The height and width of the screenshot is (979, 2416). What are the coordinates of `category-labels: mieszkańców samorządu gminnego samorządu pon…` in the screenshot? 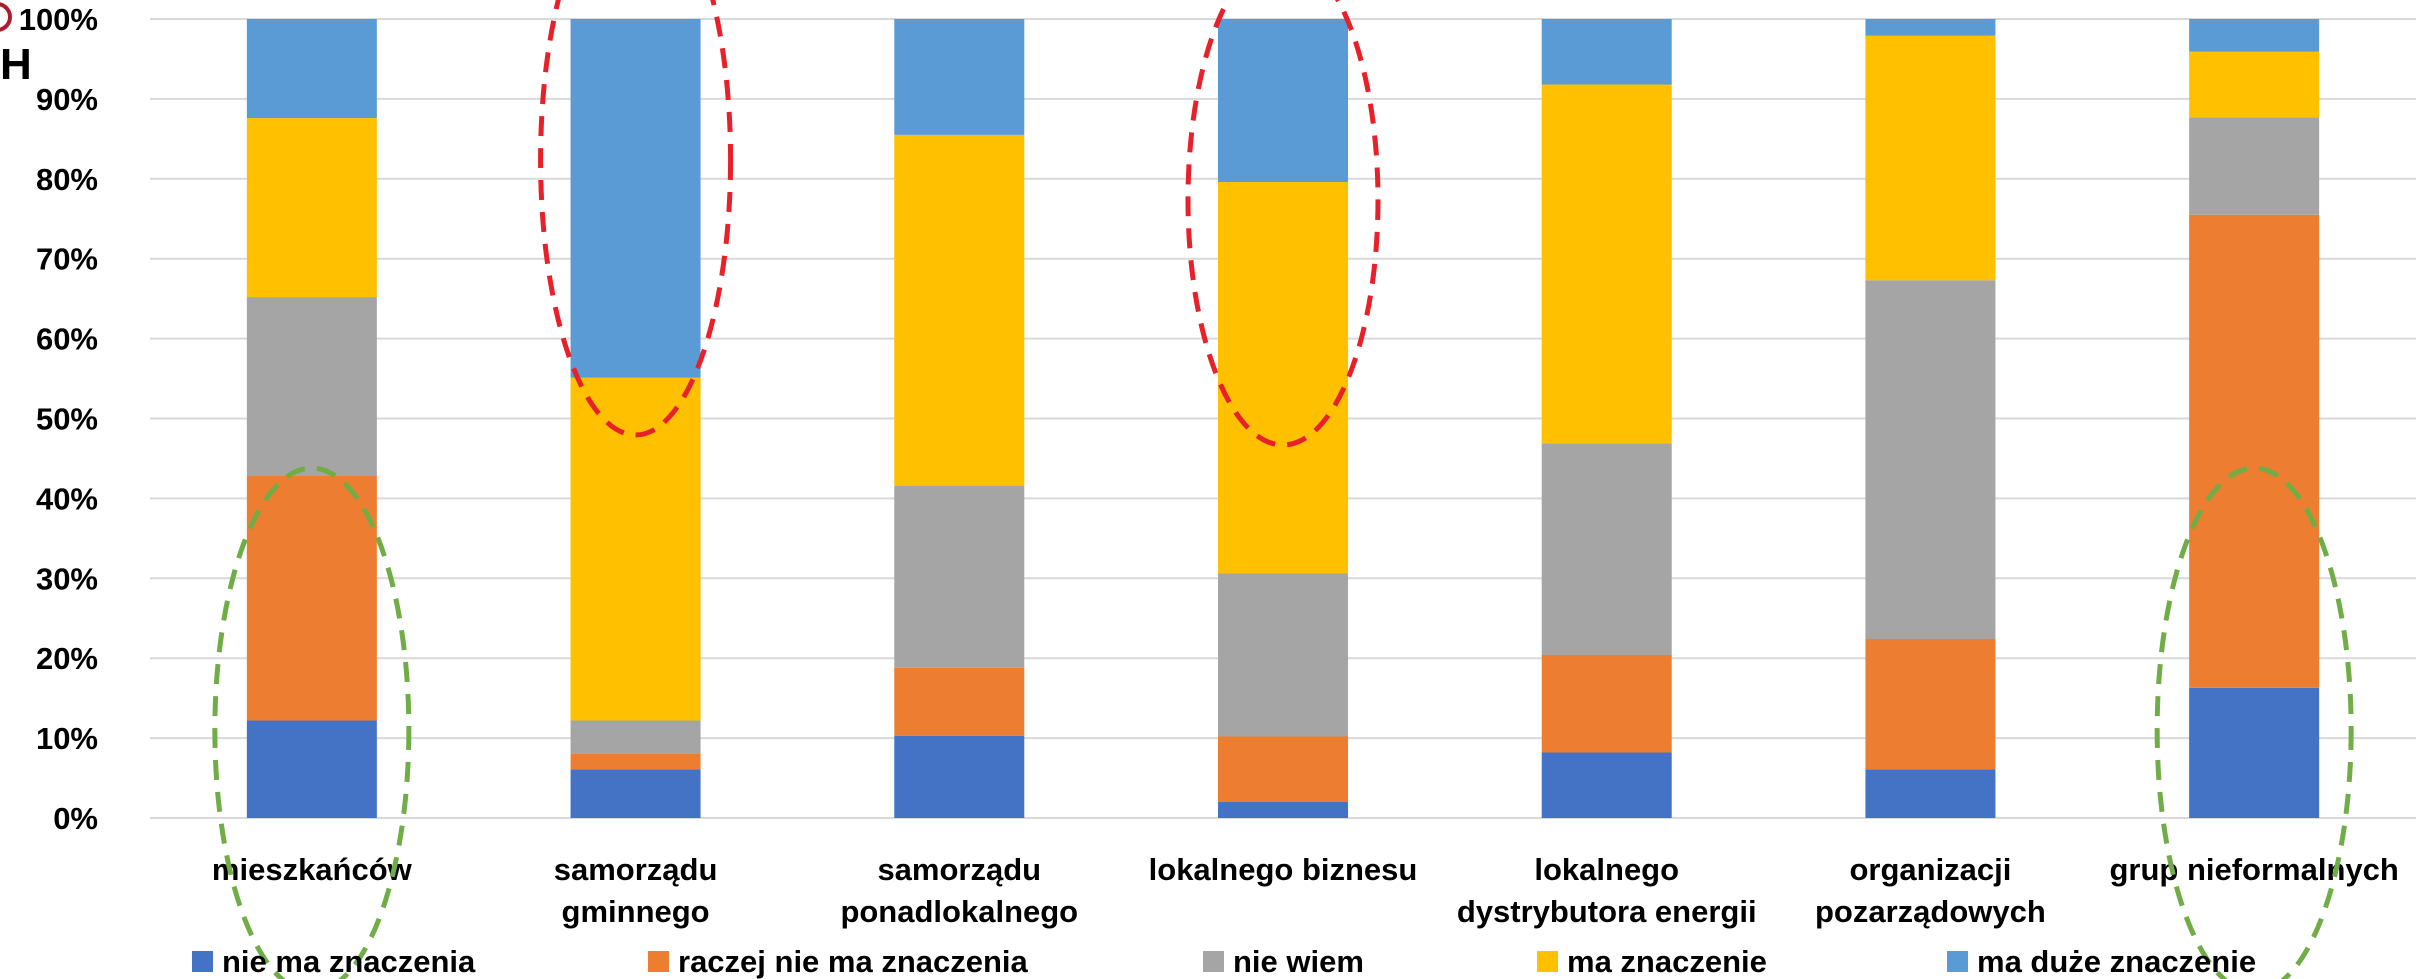 It's located at (1305, 890).